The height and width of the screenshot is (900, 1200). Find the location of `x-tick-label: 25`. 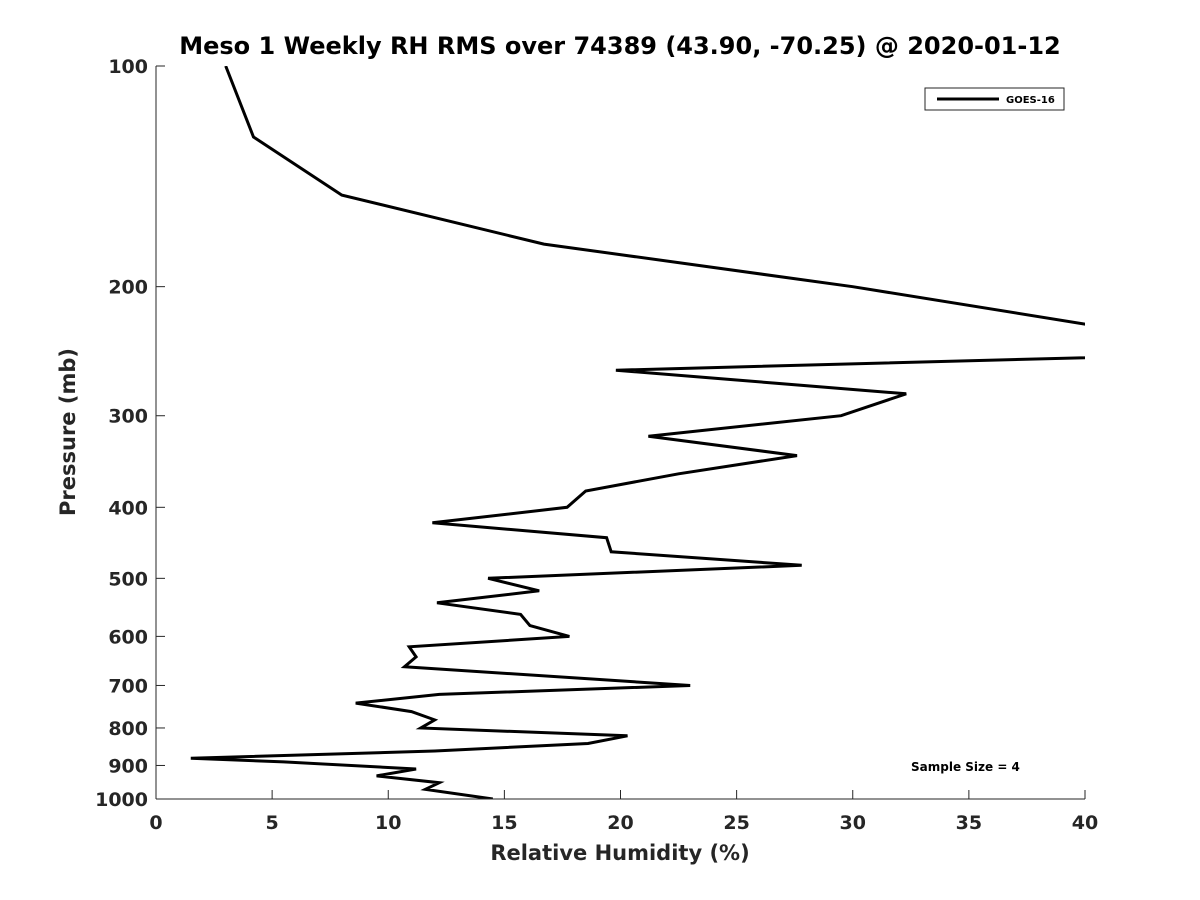

x-tick-label: 25 is located at coordinates (736, 823).